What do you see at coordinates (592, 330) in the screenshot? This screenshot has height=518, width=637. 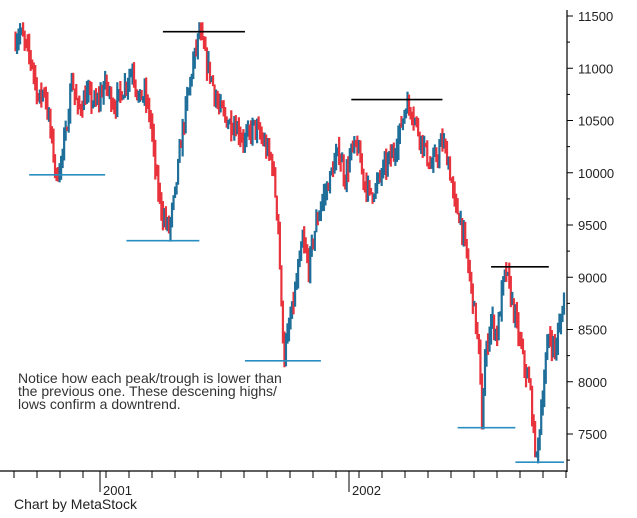 I see `y-tick-label: 8500` at bounding box center [592, 330].